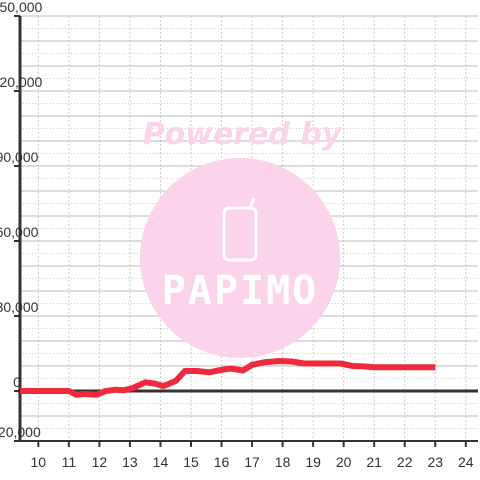 The image size is (480, 480). Describe the element at coordinates (21, 7) in the screenshot. I see `y-tick-label: 150,000` at that location.